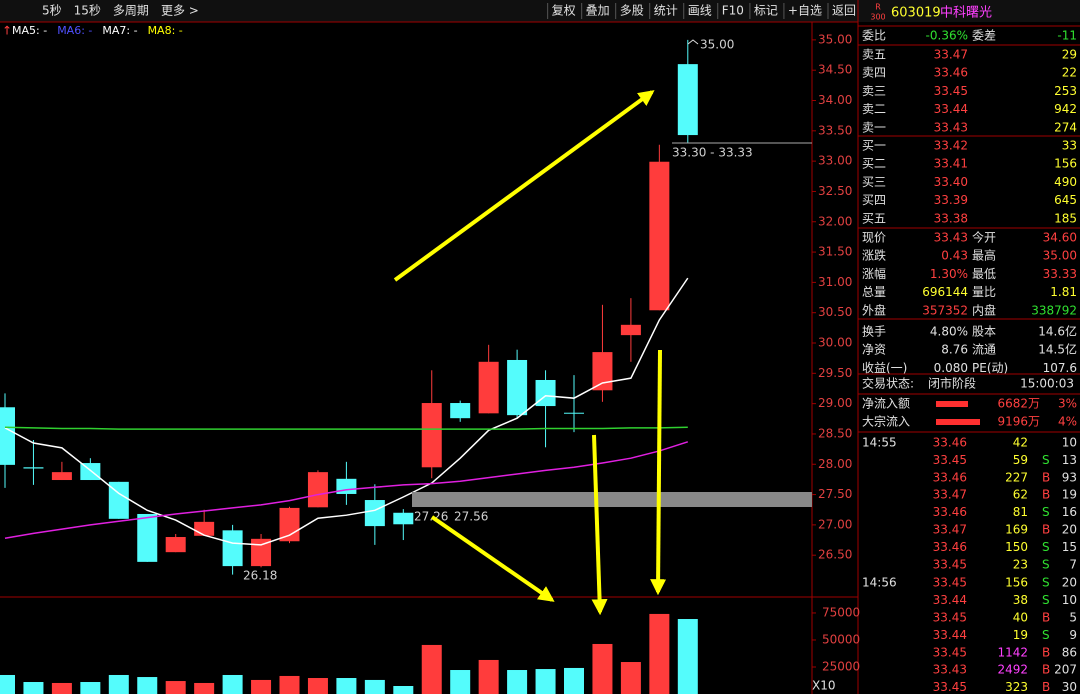 The width and height of the screenshot is (1080, 694). I want to click on annotation: 33.30 - 33.33, so click(712, 153).